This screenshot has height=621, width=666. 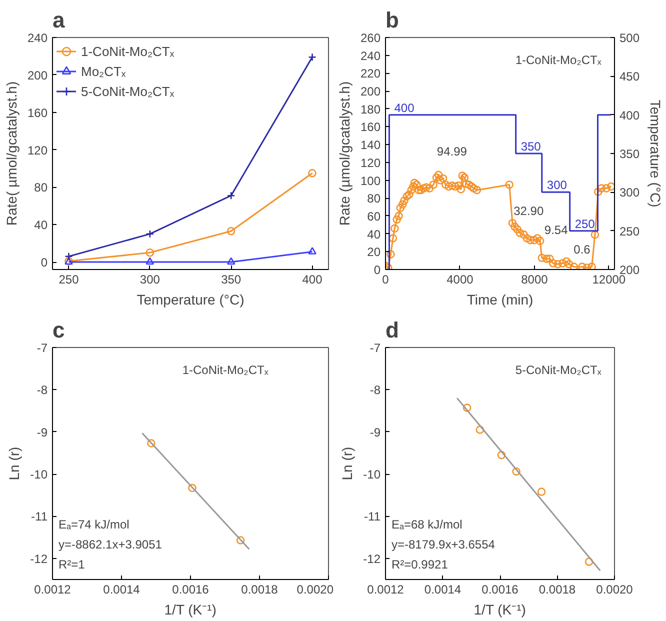 What do you see at coordinates (656, 154) in the screenshot?
I see `y2-axis-title: Temperature (°C)` at bounding box center [656, 154].